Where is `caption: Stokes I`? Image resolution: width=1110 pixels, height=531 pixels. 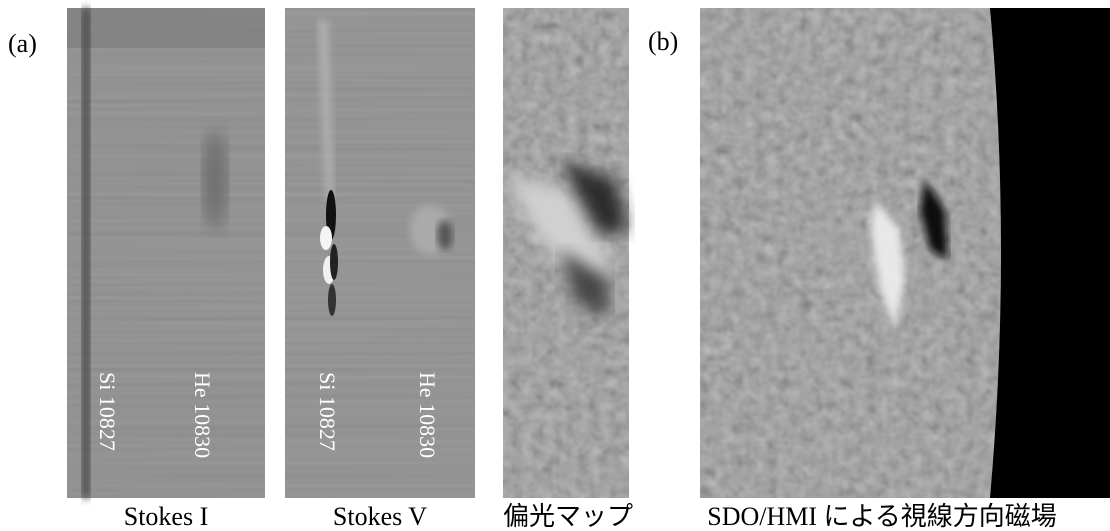
caption: Stokes I is located at coordinates (166, 516).